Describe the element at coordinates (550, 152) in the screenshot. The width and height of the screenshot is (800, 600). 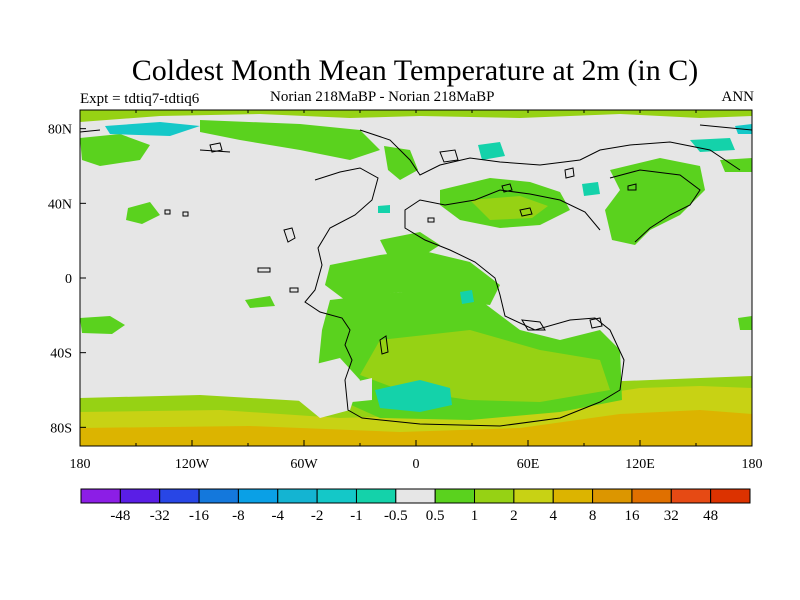
I see `coastline-north` at that location.